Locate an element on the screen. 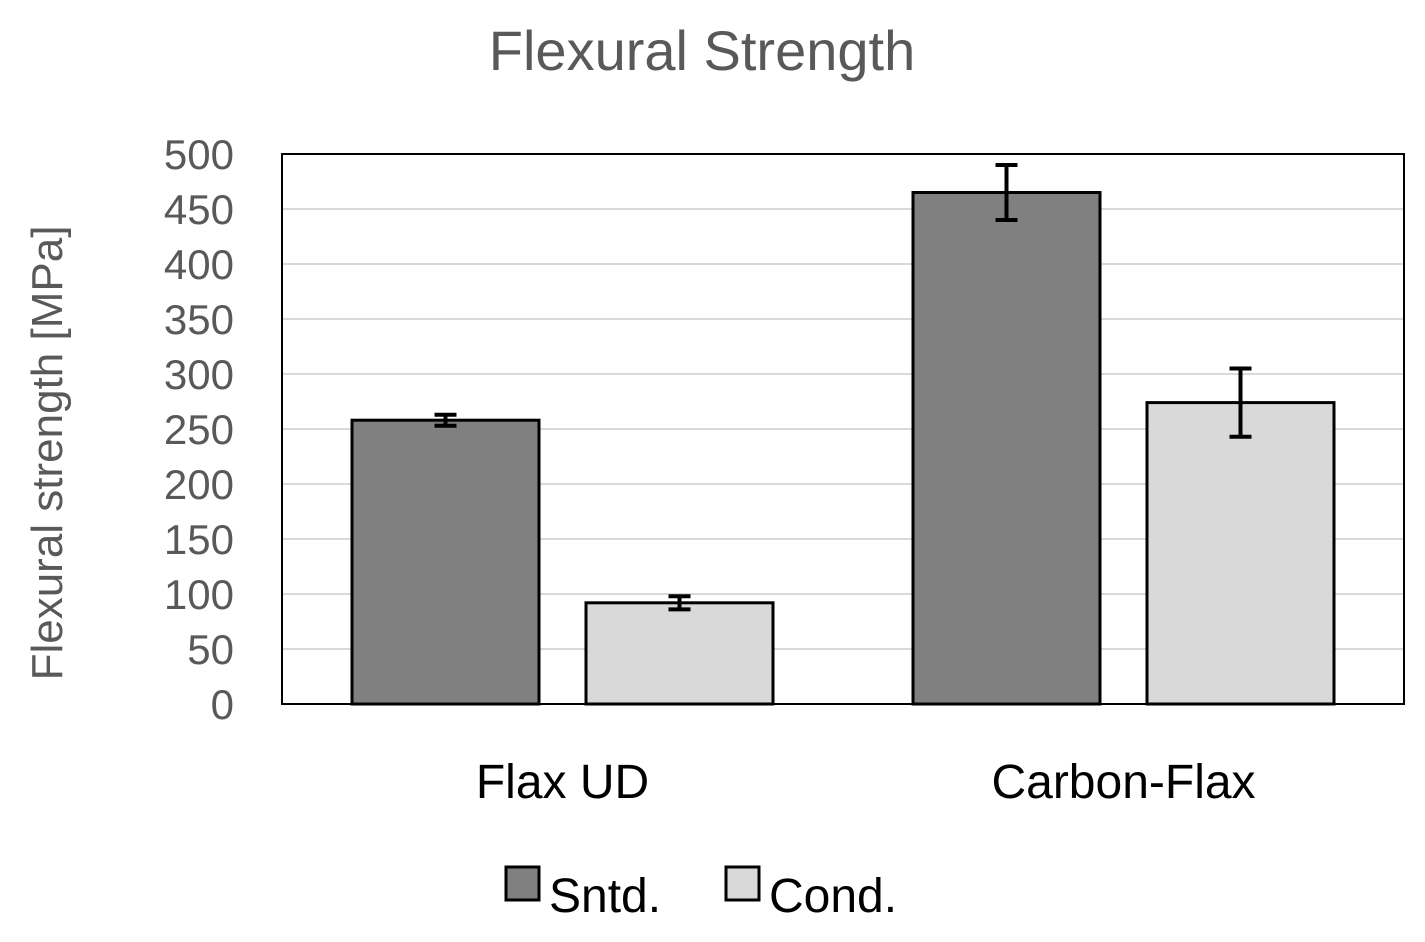  bar-sntd-flax-ud is located at coordinates (445, 562).